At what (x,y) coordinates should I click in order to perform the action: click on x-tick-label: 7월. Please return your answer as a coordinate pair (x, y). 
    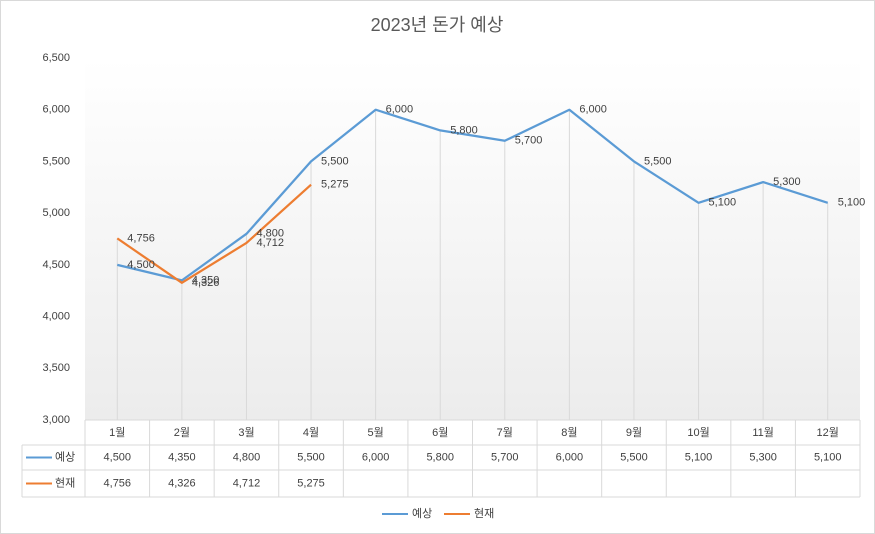
    Looking at the image, I should click on (505, 432).